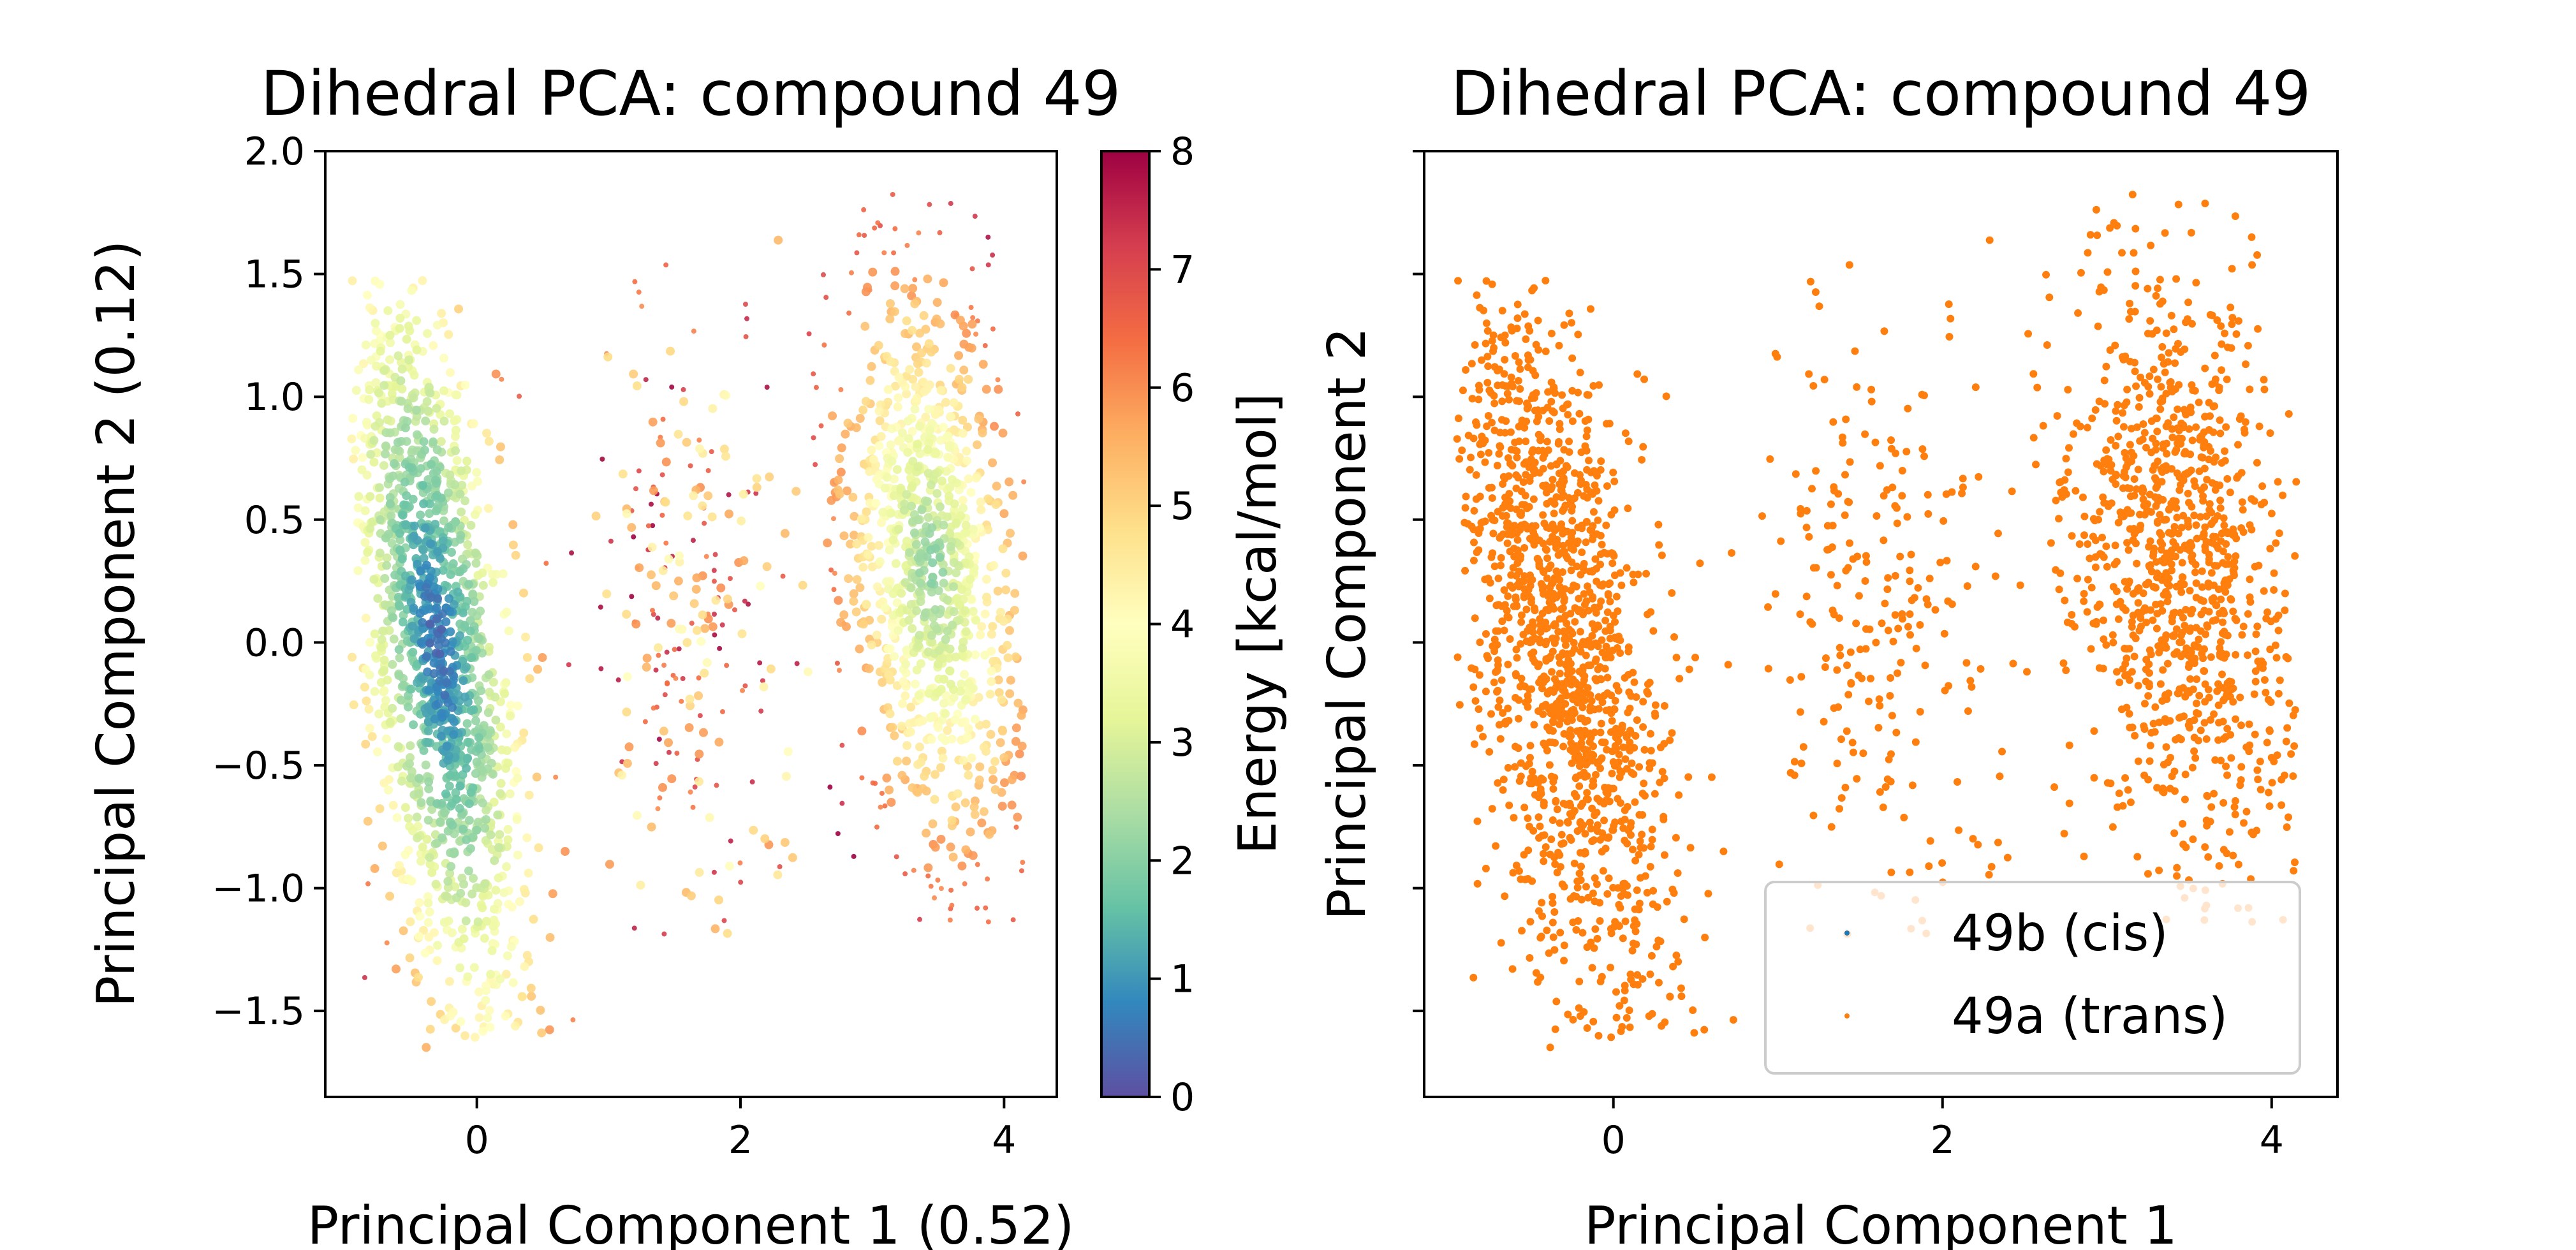  Describe the element at coordinates (690, 1223) in the screenshot. I see `left-x-axis-label: Principal Component 1 (0.52)` at that location.